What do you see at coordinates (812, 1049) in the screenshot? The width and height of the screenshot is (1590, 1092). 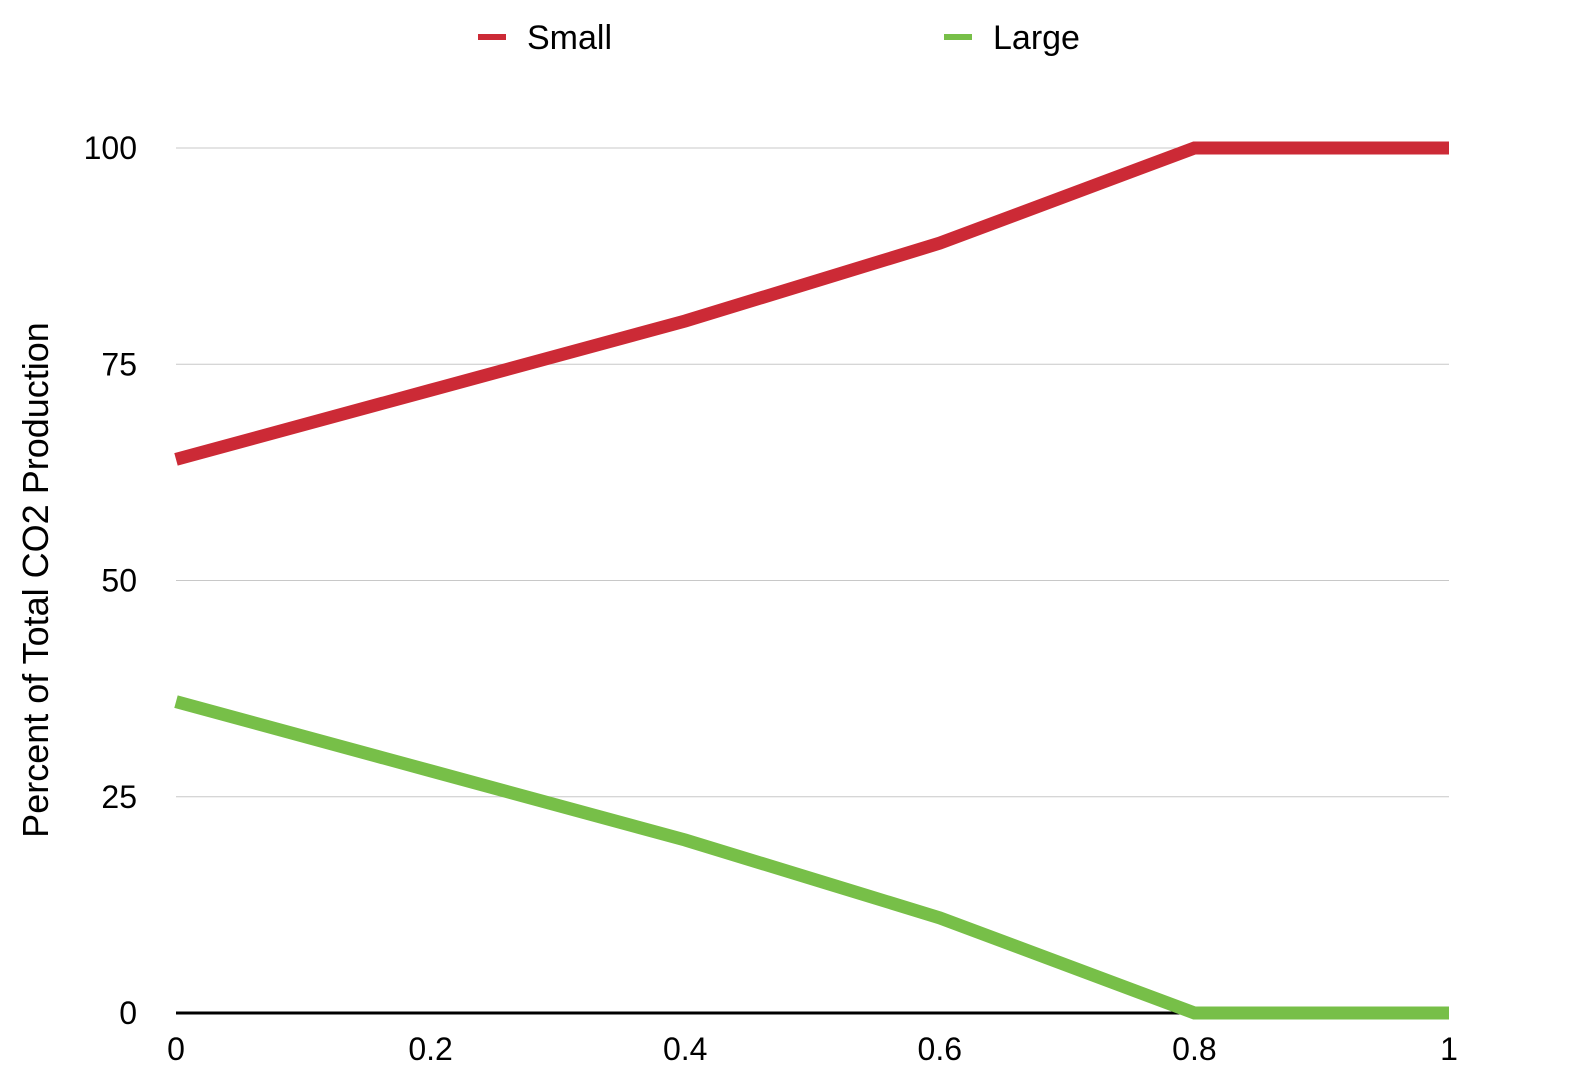 I see `x-axis-tick-labels: 0 0.2 0.4 0.6 0.8 1` at bounding box center [812, 1049].